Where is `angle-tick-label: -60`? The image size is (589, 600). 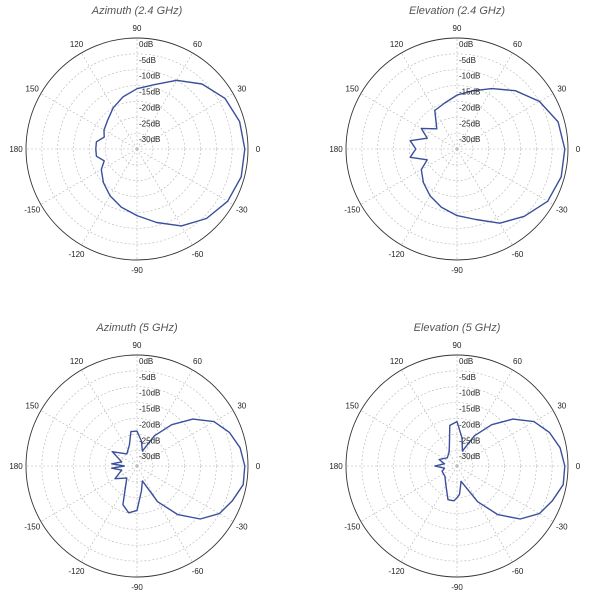 angle-tick-label: -60 is located at coordinates (198, 571).